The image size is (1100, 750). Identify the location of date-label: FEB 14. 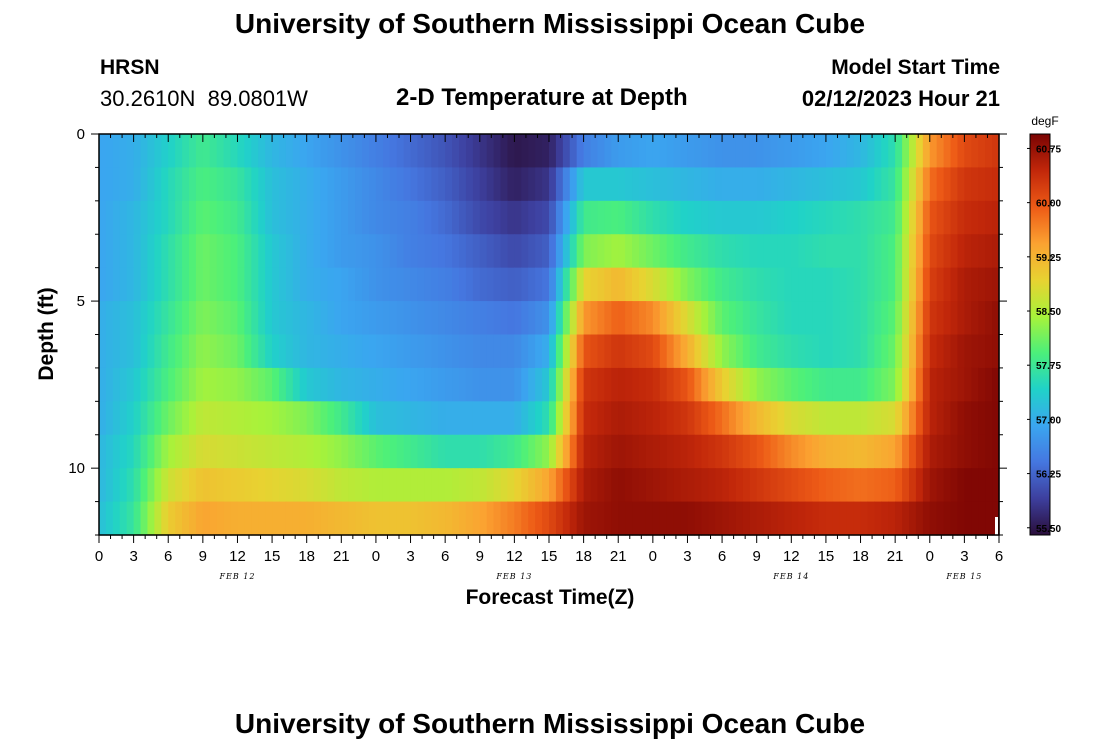
(790, 576).